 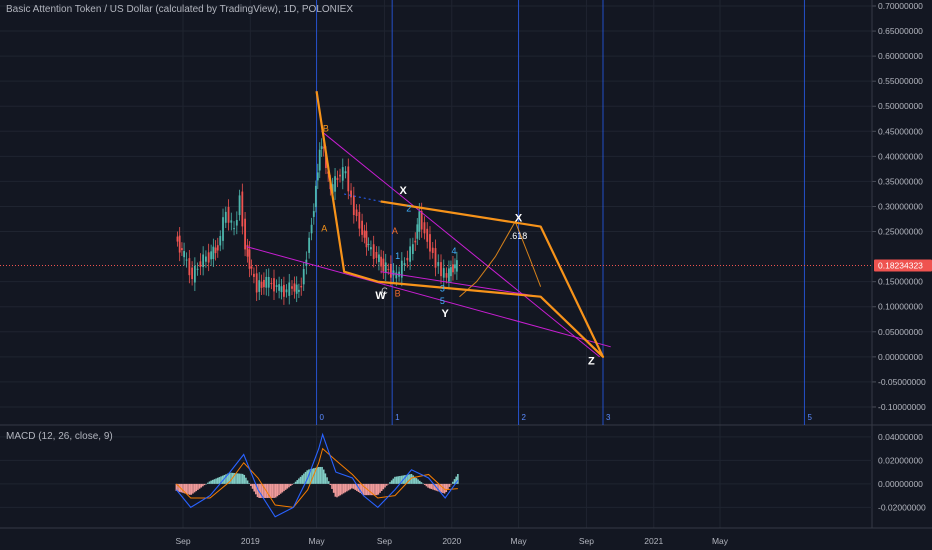 I want to click on projection-curve, so click(x=500, y=259).